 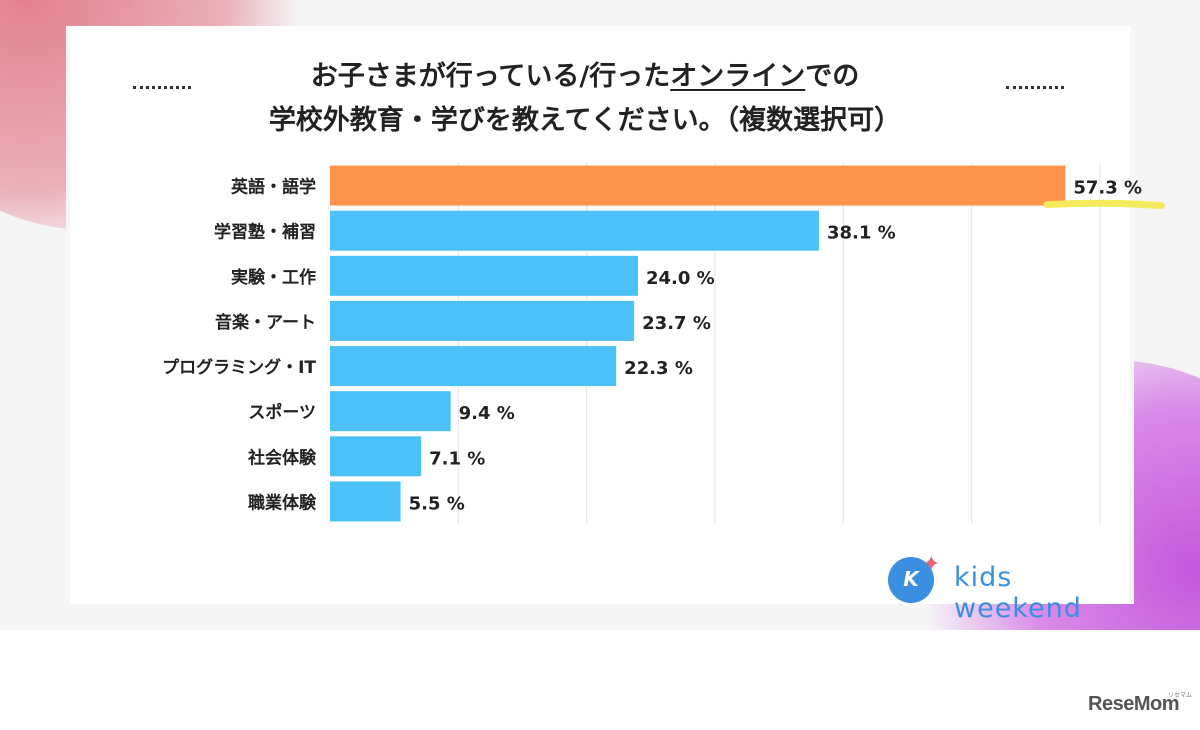 What do you see at coordinates (1104, 204) in the screenshot?
I see `highlight-marker` at bounding box center [1104, 204].